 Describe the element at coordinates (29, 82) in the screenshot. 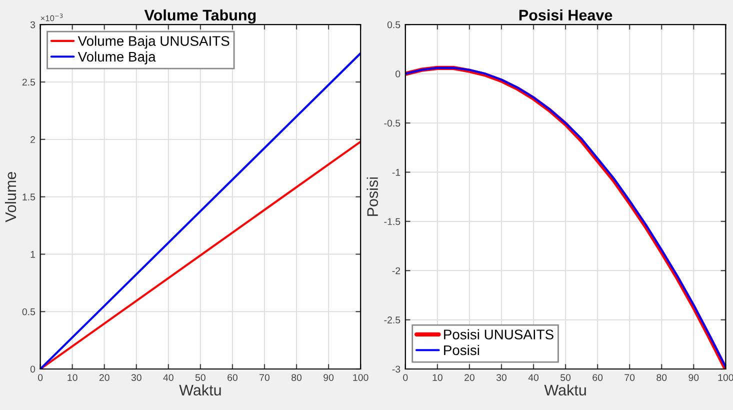

I see `y-tick-label: 2.5` at that location.